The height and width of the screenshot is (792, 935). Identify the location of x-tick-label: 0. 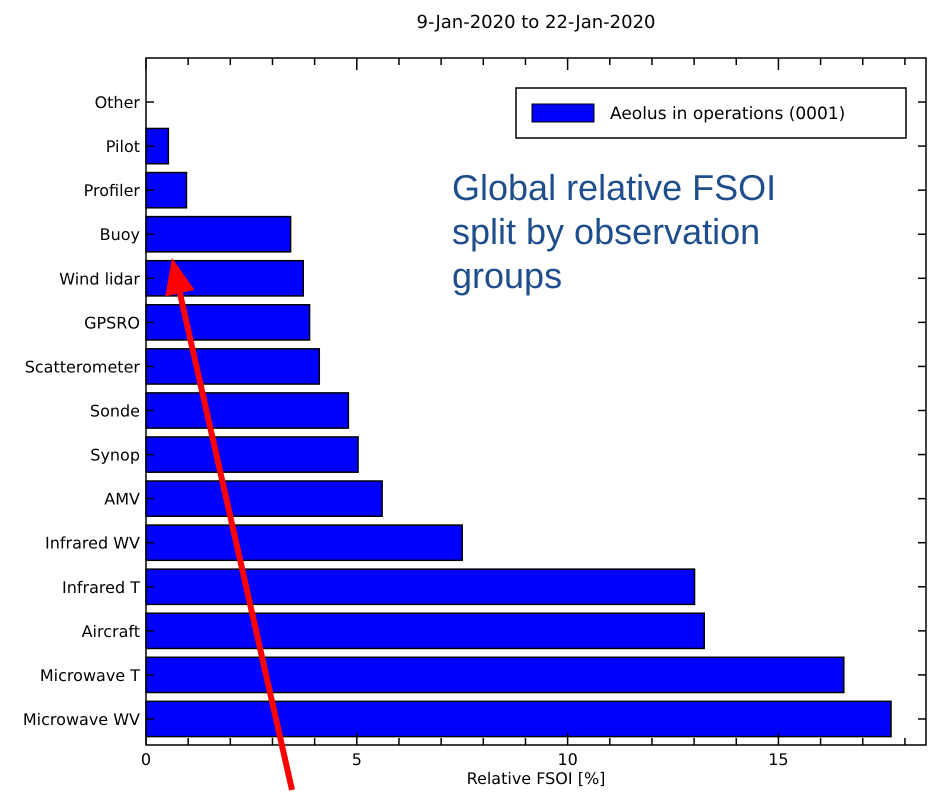
(146, 759).